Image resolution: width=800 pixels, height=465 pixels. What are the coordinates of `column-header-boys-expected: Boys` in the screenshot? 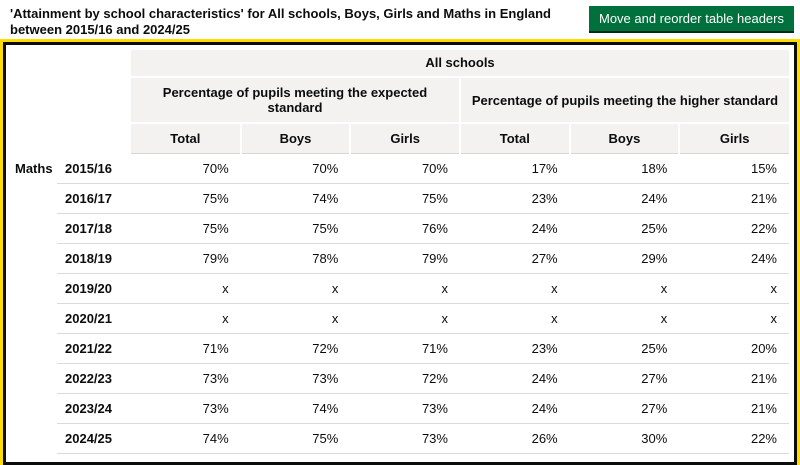 It's located at (295, 138).